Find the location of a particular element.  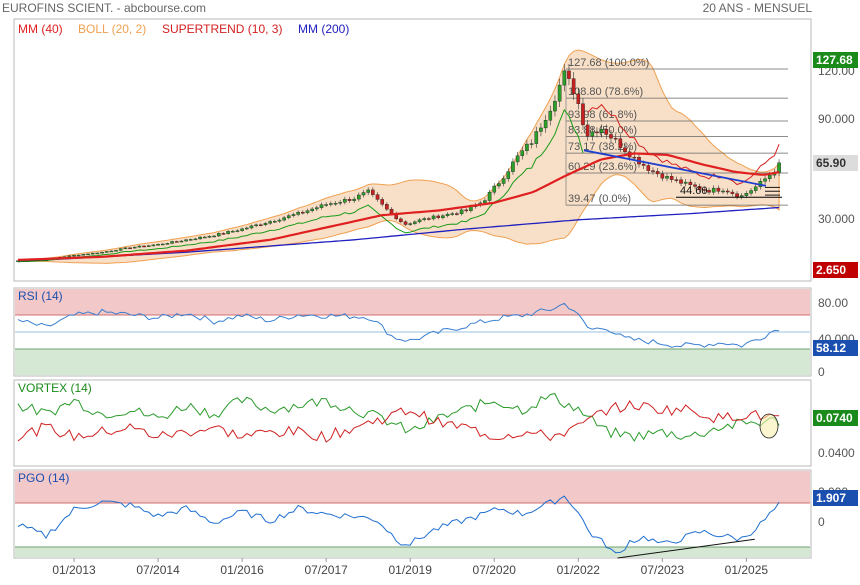

rsi-line is located at coordinates (398, 325).